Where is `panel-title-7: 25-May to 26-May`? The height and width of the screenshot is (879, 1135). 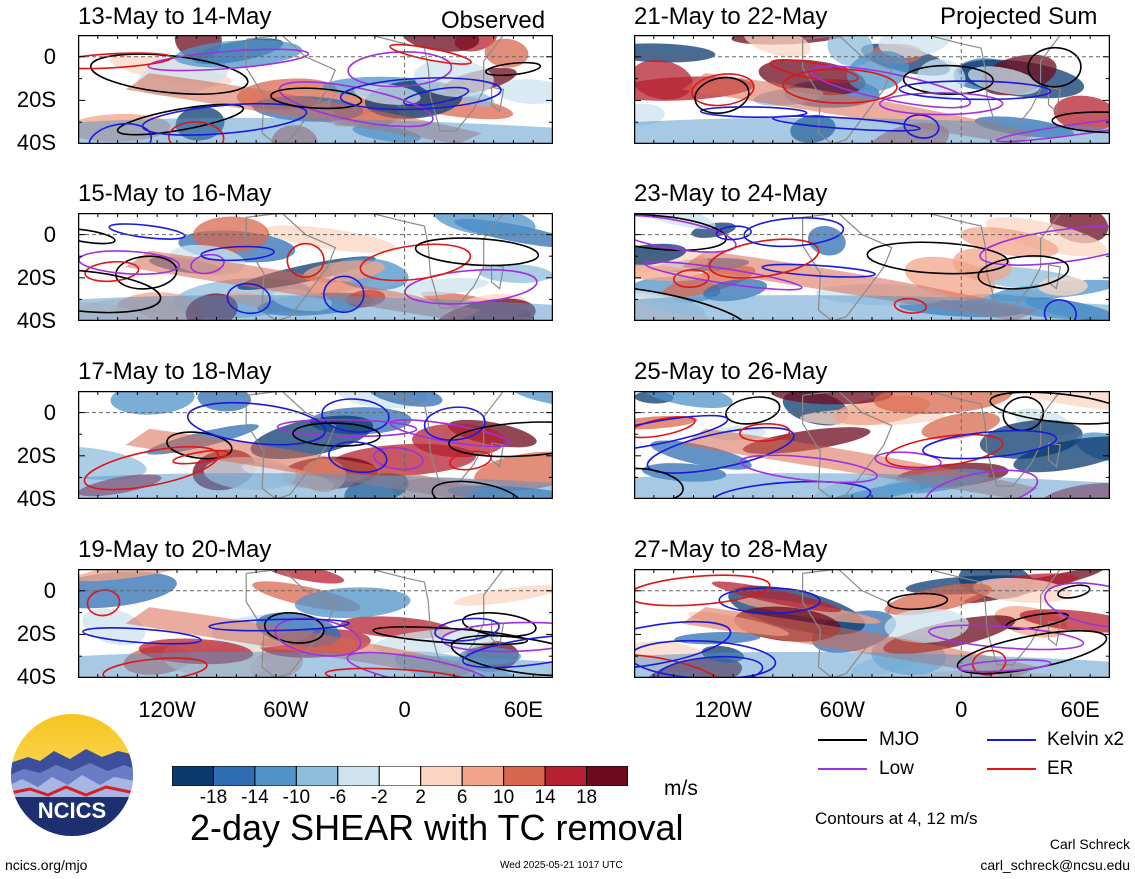
panel-title-7: 25-May to 26-May is located at coordinates (731, 371).